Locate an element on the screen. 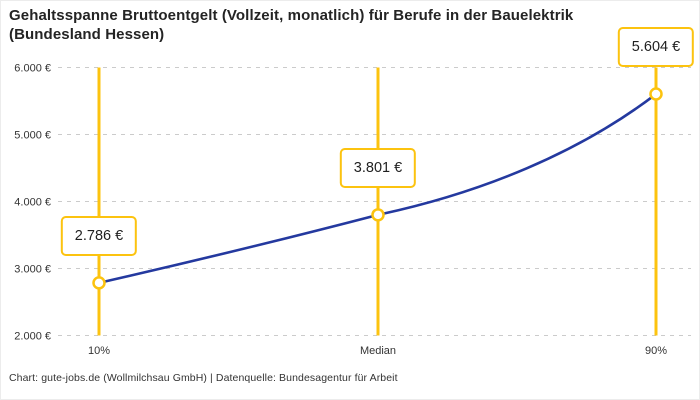 The image size is (700, 400). y-tick-label: 2.000 € is located at coordinates (32, 337).